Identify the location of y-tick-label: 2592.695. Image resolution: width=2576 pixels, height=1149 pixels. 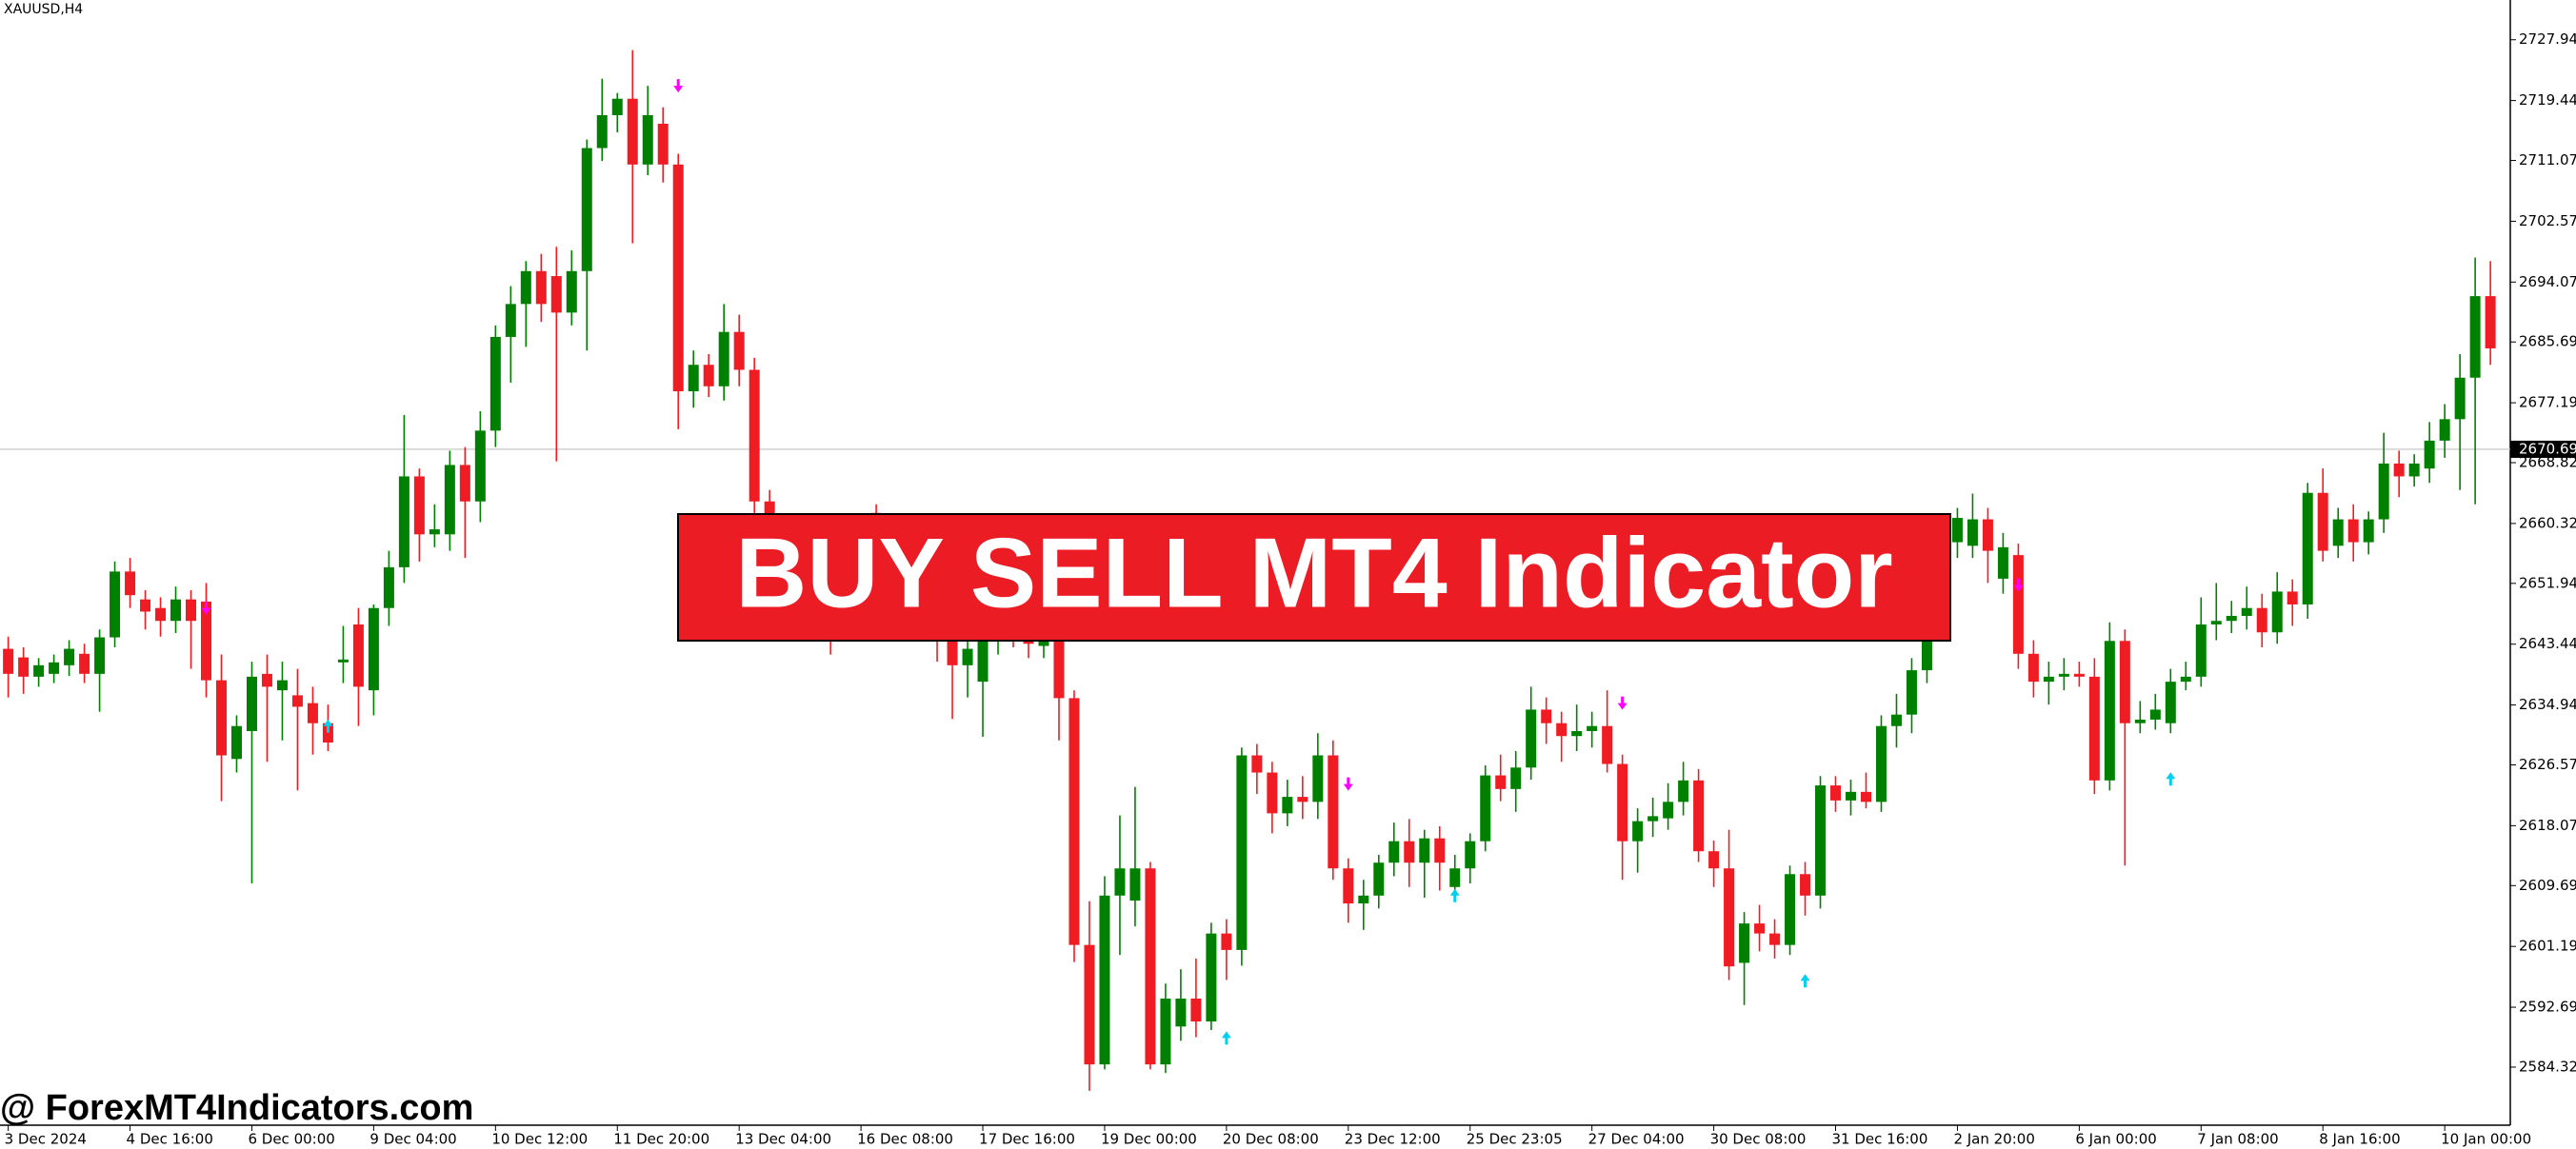
(2548, 1008).